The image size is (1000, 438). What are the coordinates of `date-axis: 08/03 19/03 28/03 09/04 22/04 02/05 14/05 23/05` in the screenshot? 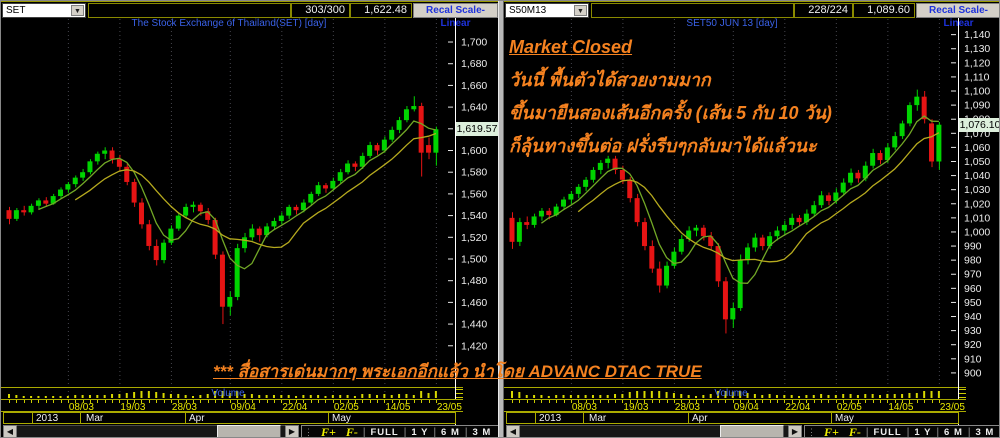 It's located at (232, 406).